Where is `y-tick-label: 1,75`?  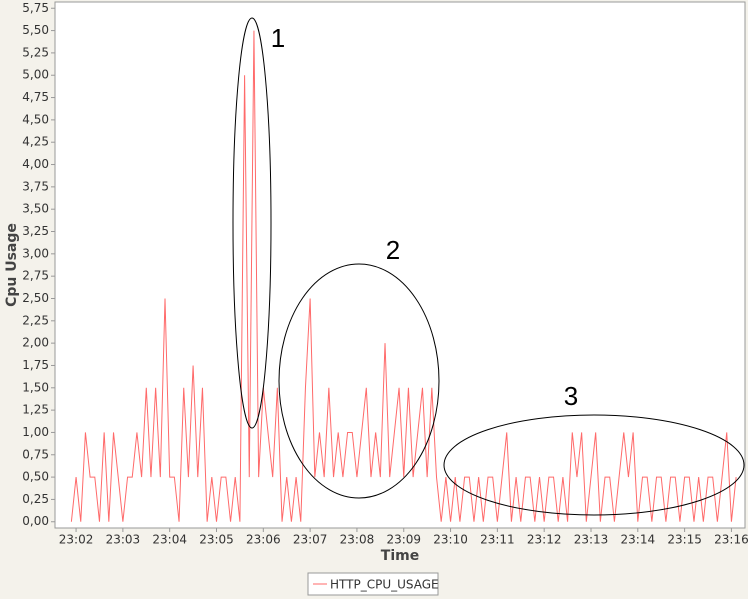 y-tick-label: 1,75 is located at coordinates (35, 365).